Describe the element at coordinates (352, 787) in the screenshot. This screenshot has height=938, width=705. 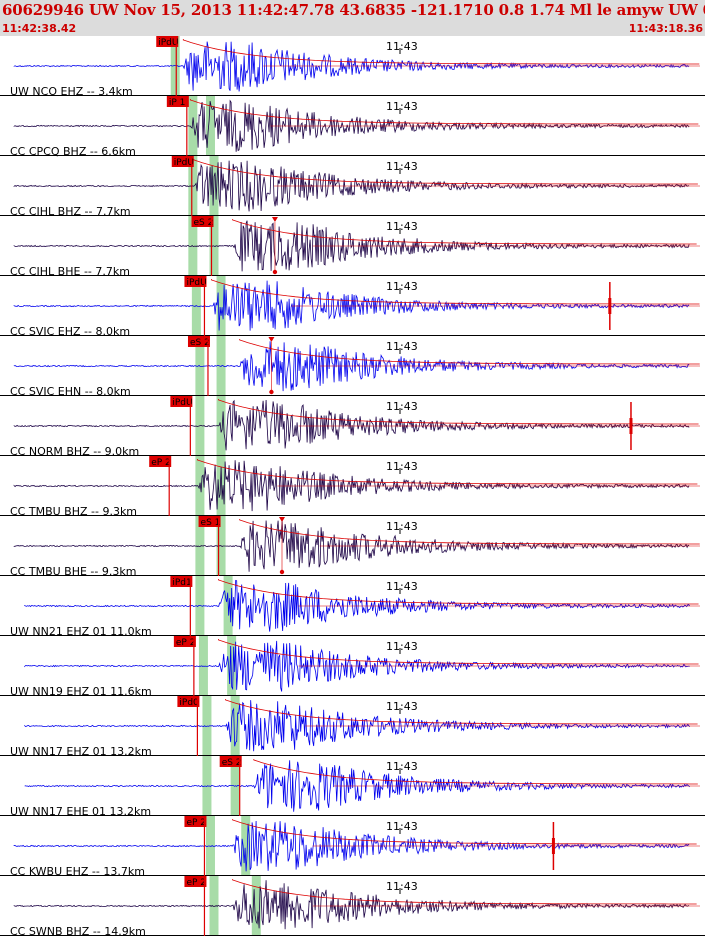
I see `trace-row: eS 2 11:43 UW NN17 EHE 01 13.2km` at that location.